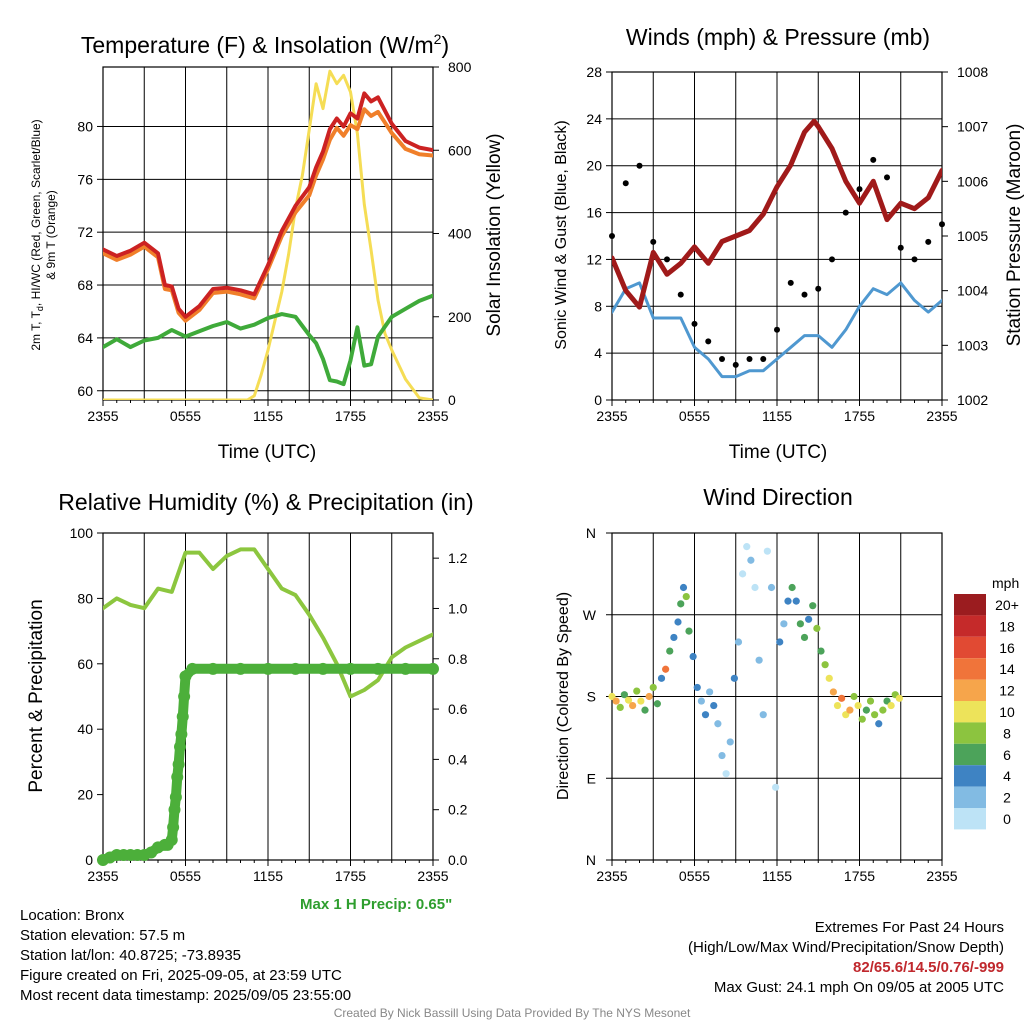 The width and height of the screenshot is (1024, 1024). I want to click on temp-2m-series-line, so click(268, 205).